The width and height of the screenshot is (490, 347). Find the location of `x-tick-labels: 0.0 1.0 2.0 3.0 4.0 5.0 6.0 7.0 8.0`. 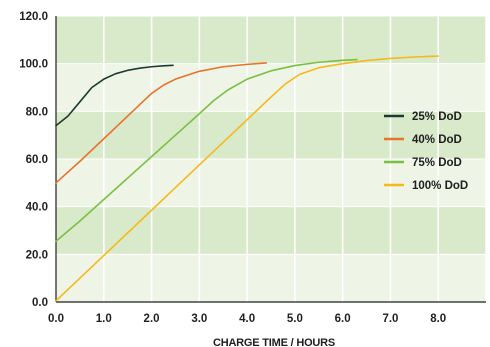

x-tick-labels: 0.0 1.0 2.0 3.0 4.0 5.0 6.0 7.0 8.0 is located at coordinates (247, 319).